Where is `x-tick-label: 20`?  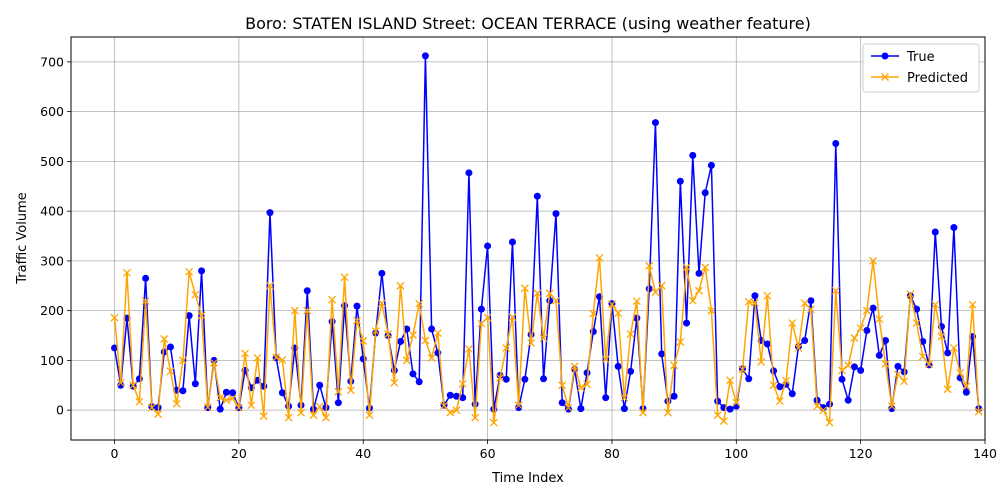 x-tick-label: 20 is located at coordinates (239, 453).